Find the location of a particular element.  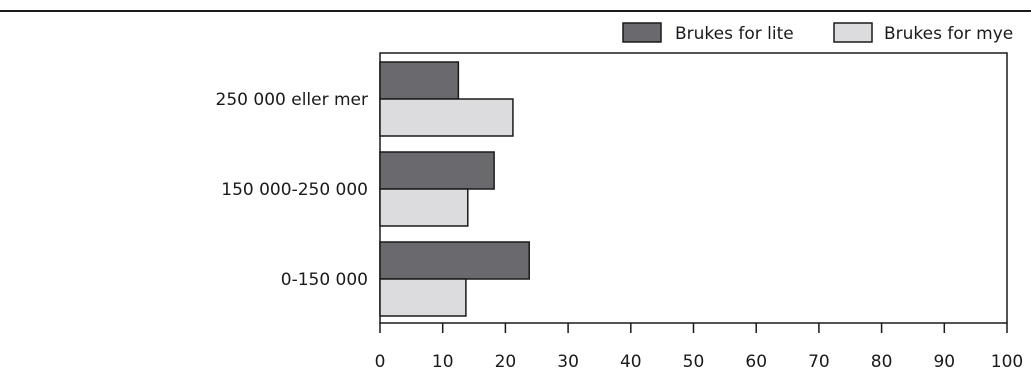

x-tick-label: 70 is located at coordinates (819, 362).